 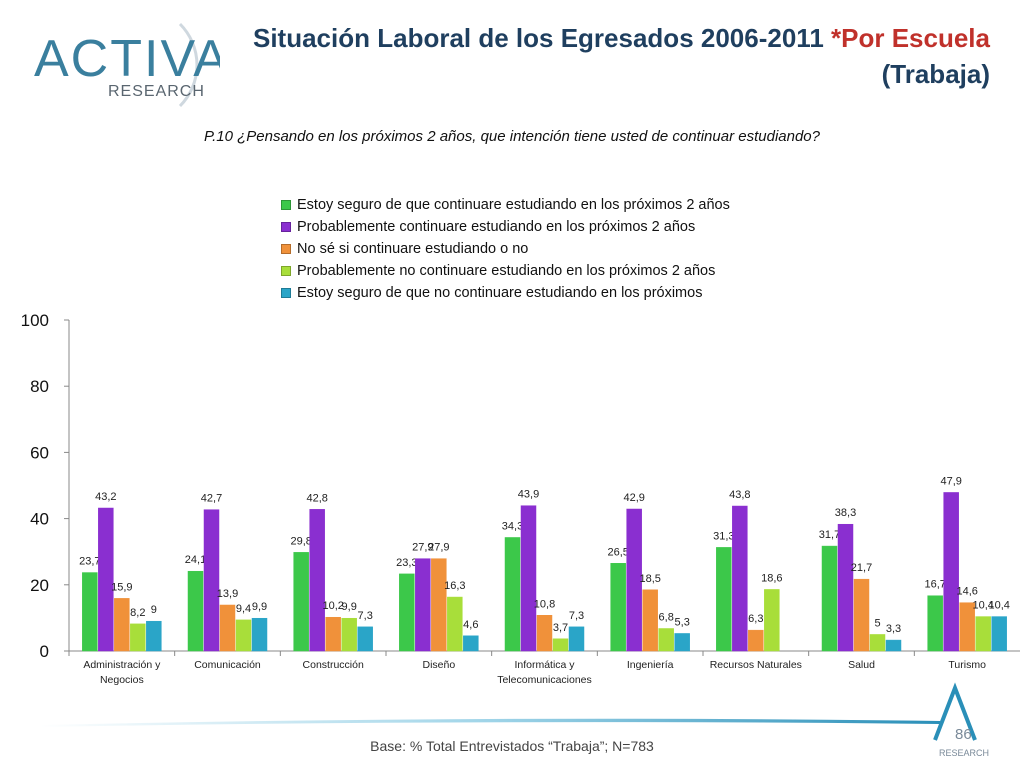 What do you see at coordinates (35, 320) in the screenshot?
I see `y-tick-label: 100` at bounding box center [35, 320].